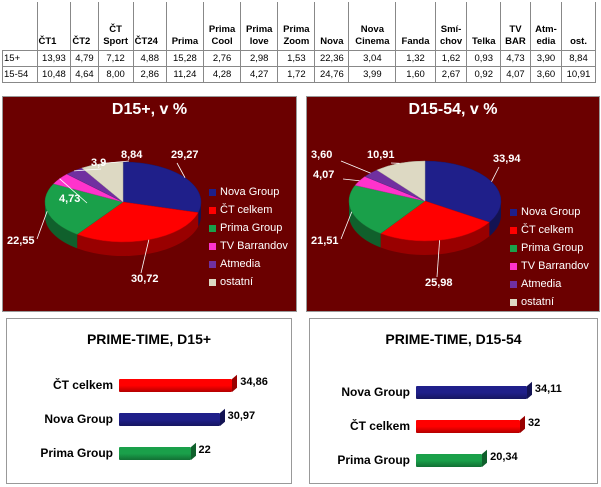 The width and height of the screenshot is (601, 487). What do you see at coordinates (439, 283) in the screenshot?
I see `pie-value-label: 25,98` at bounding box center [439, 283].